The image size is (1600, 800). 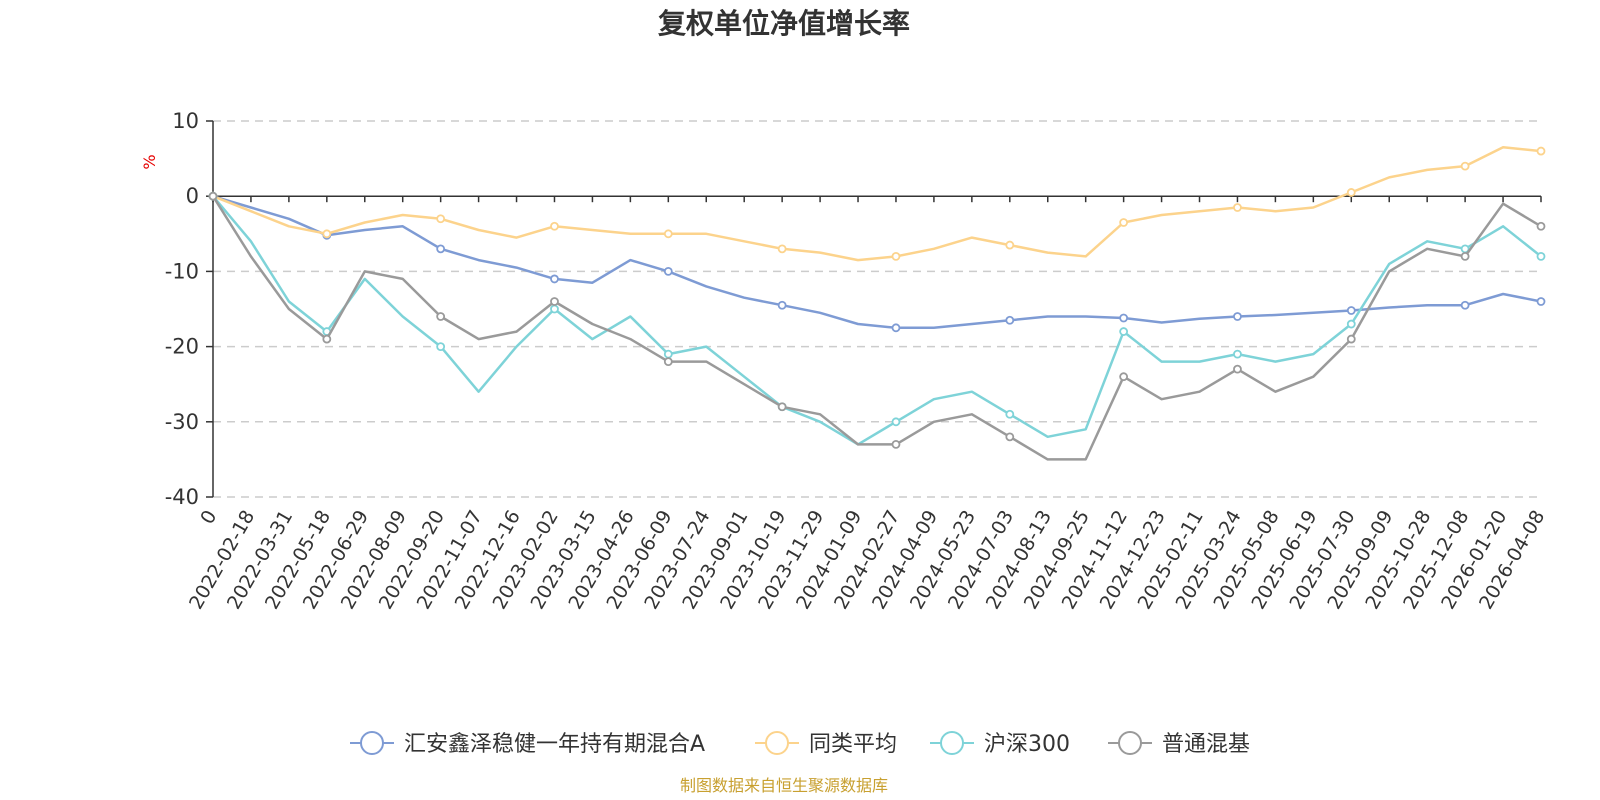 I want to click on y-tick-label: -10, so click(x=182, y=271).